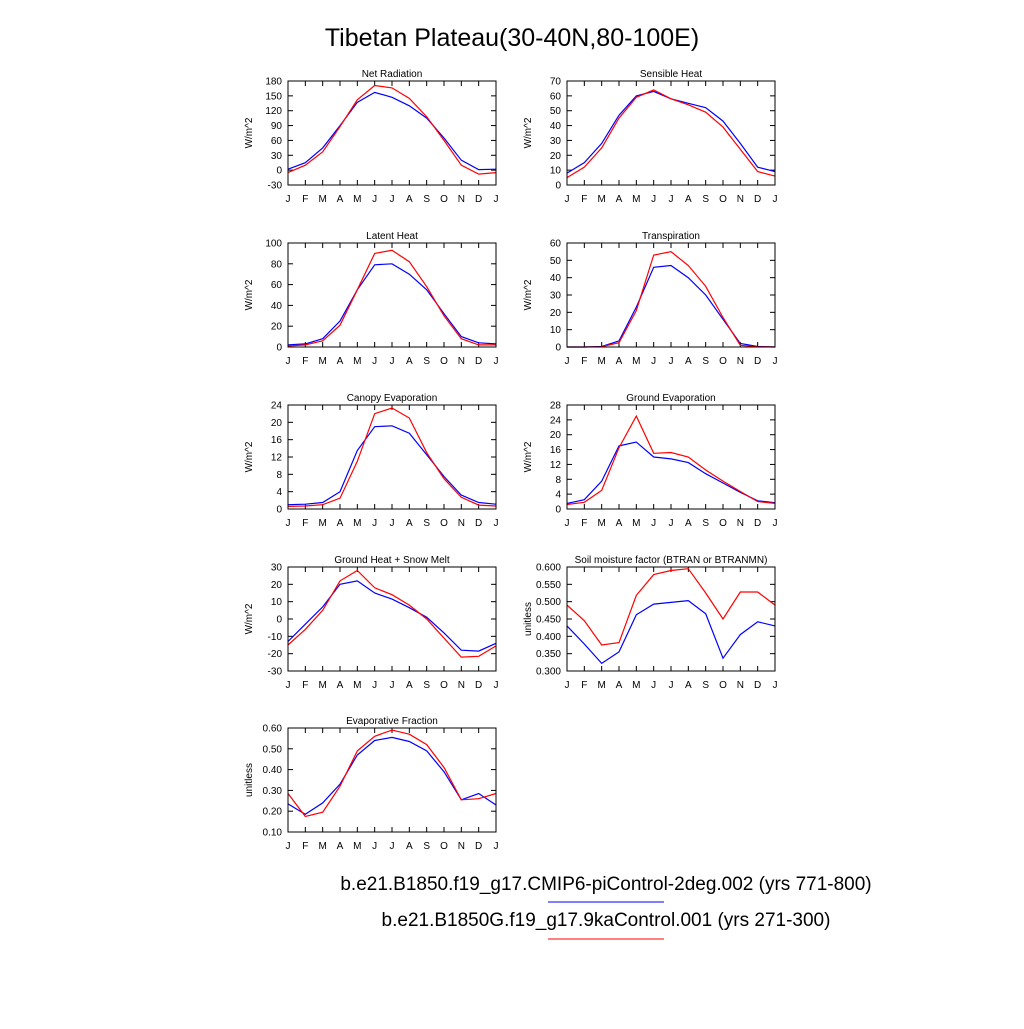 The width and height of the screenshot is (1024, 1029). What do you see at coordinates (277, 264) in the screenshot?
I see `y-tick-label: 80` at bounding box center [277, 264].